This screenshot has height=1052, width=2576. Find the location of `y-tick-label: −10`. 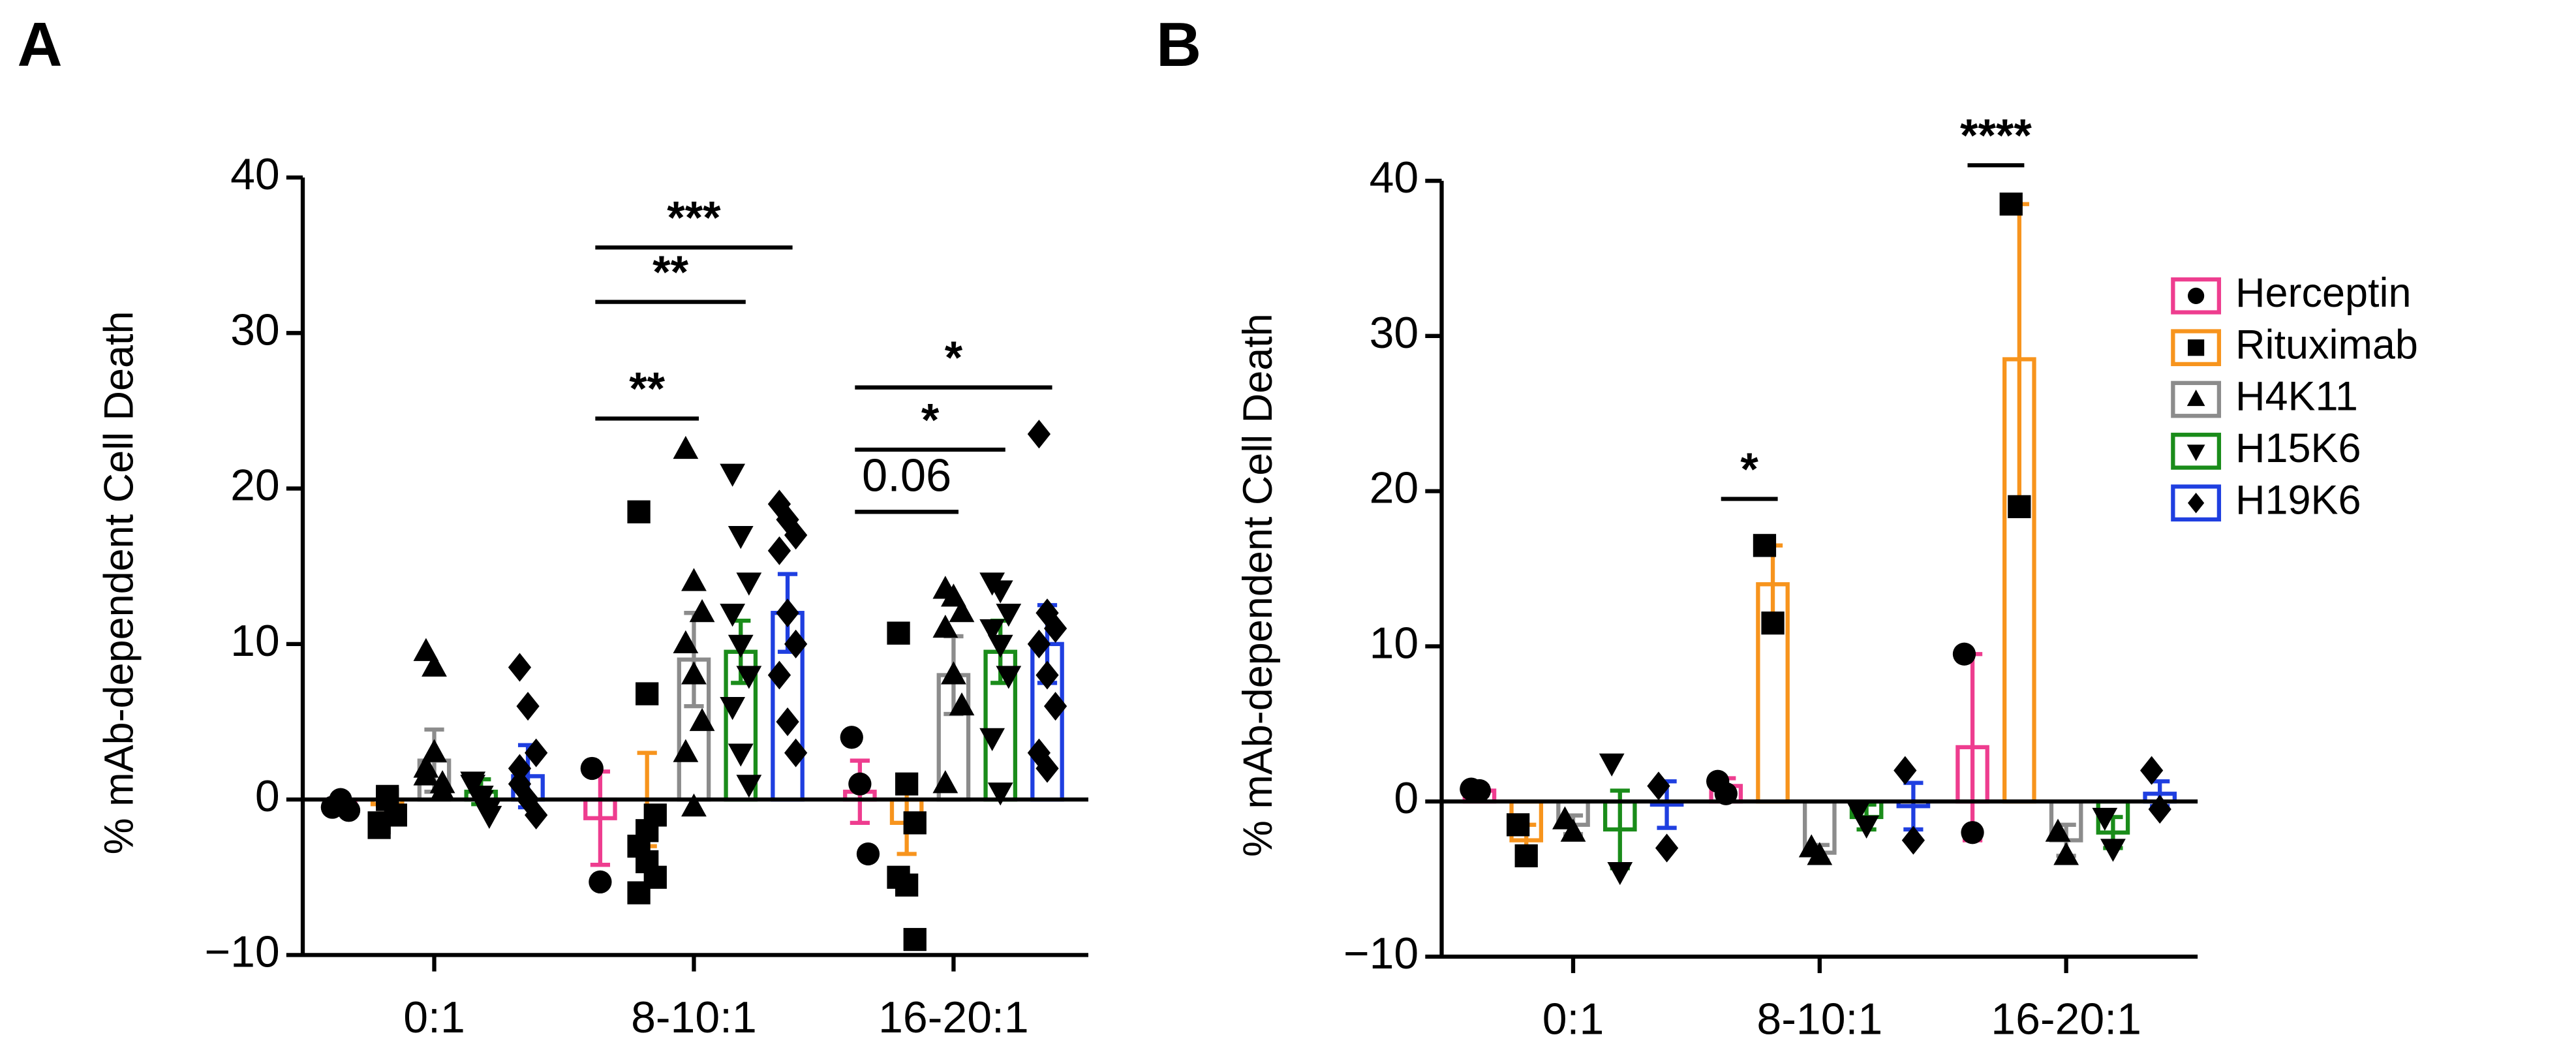

y-tick-label: −10 is located at coordinates (1380, 954).